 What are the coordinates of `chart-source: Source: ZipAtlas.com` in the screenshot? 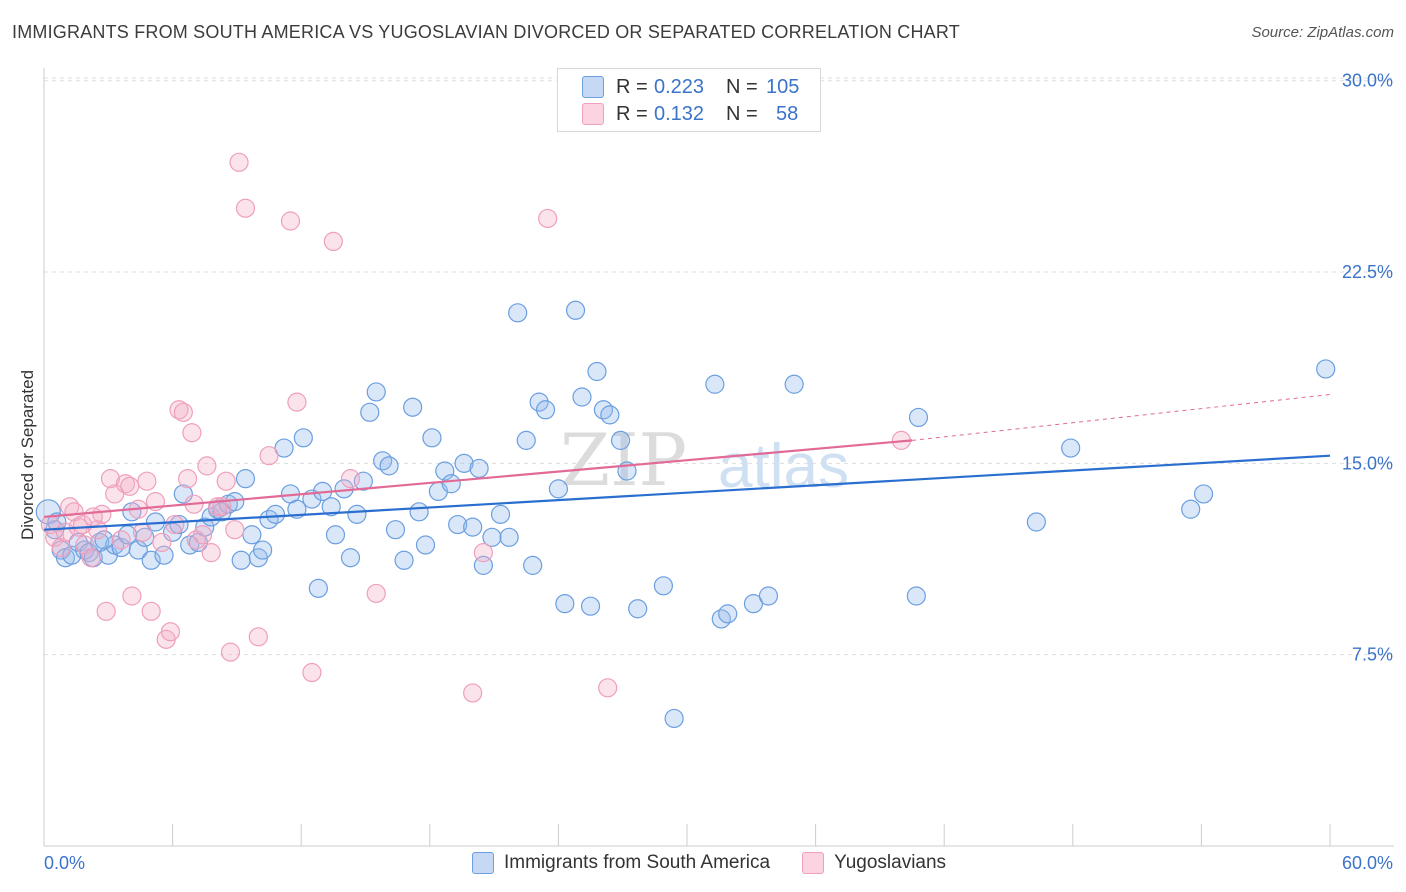 It's located at (1322, 32).